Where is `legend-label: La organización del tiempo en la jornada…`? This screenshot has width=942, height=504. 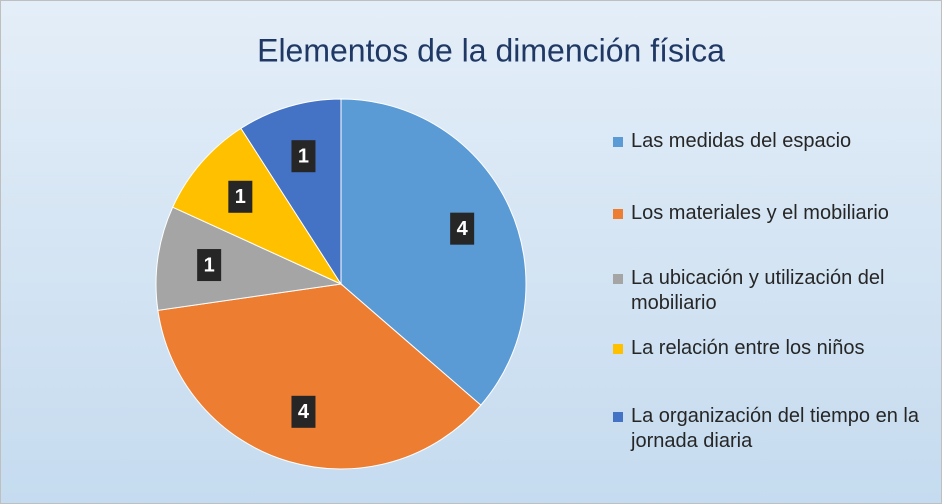 legend-label: La organización del tiempo en la jornada… is located at coordinates (775, 428).